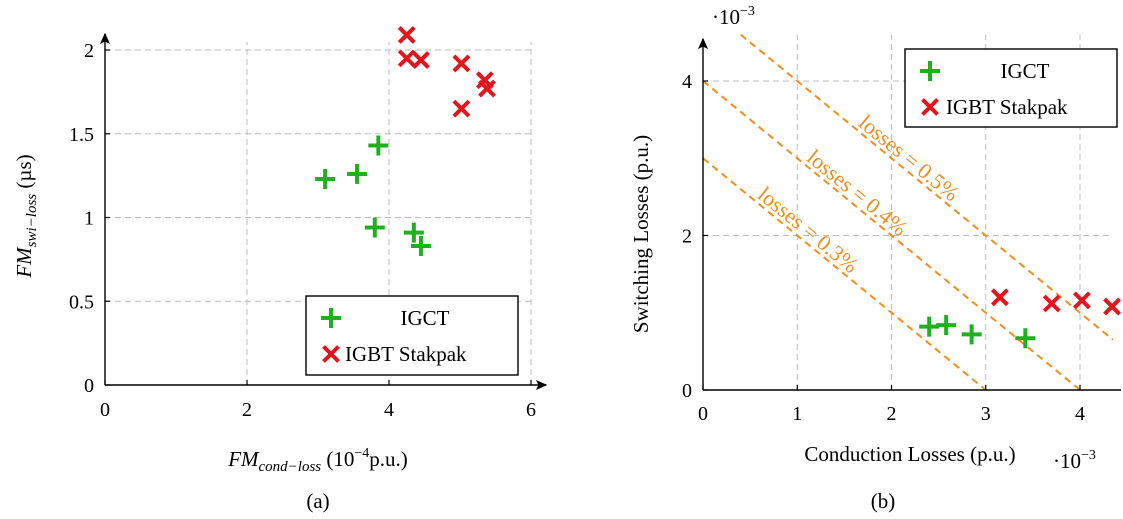  What do you see at coordinates (1025, 71) in the screenshot?
I see `panel-b-legend-label-igct: IGCT` at bounding box center [1025, 71].